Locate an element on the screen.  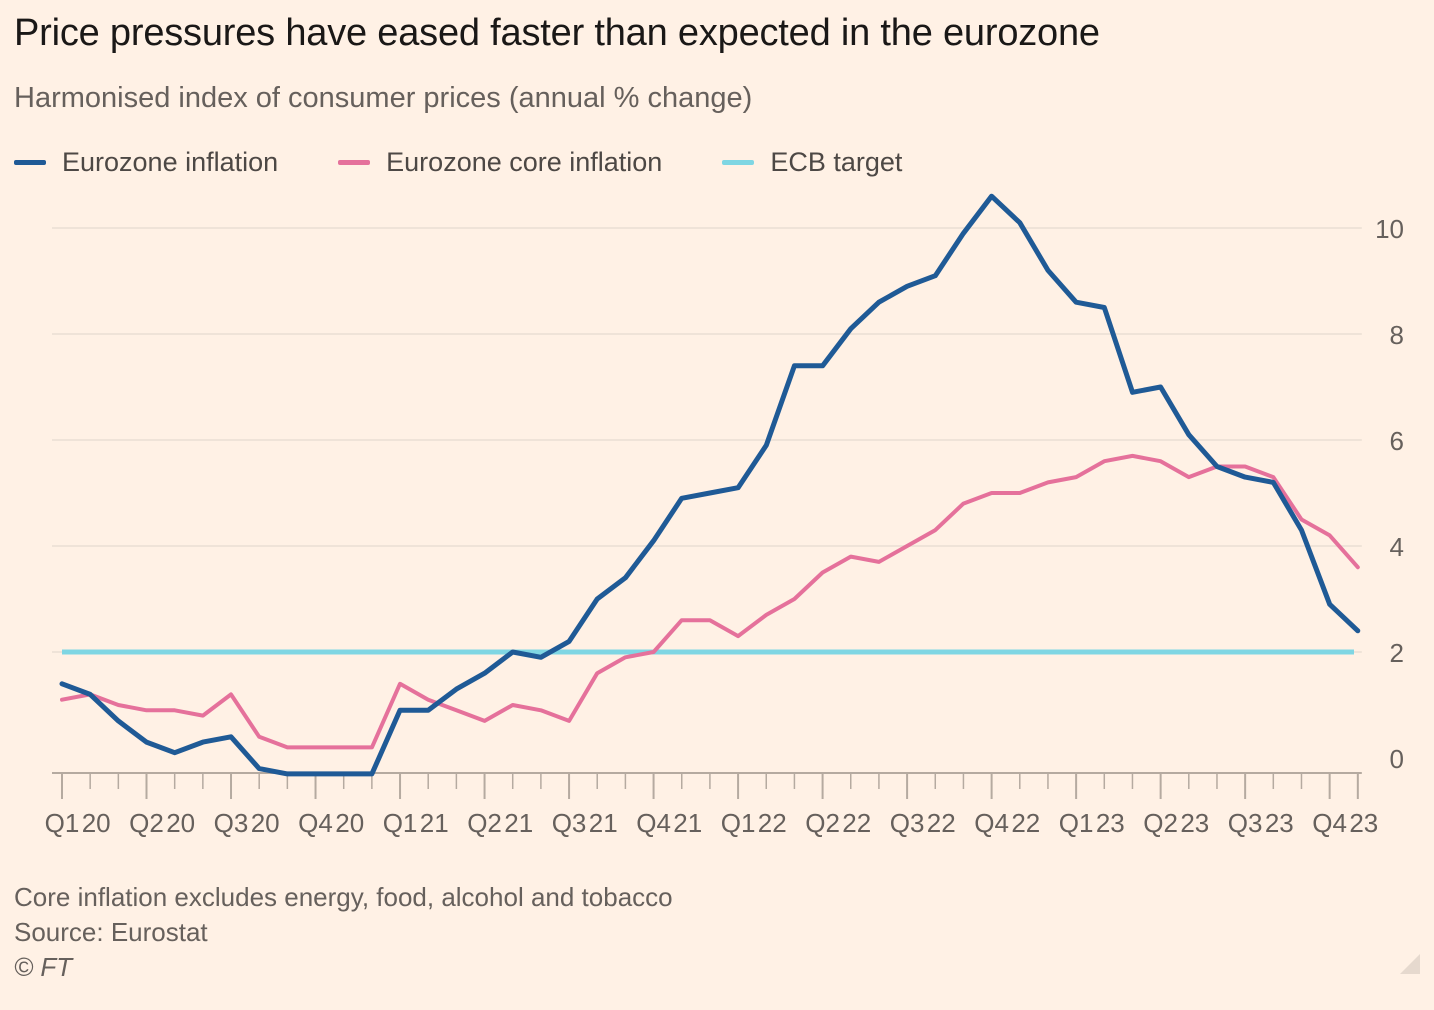
legend-label-ecb-target: ECB target is located at coordinates (836, 161).